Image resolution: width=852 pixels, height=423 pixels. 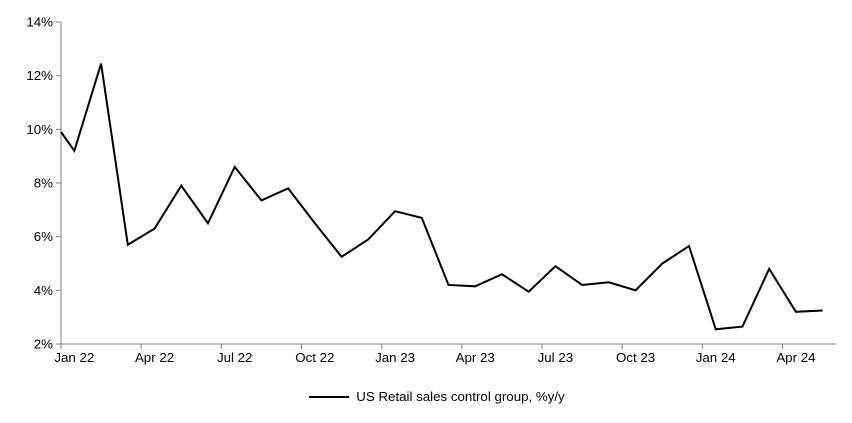 I want to click on y-axis-label: 8%, so click(x=43, y=183).